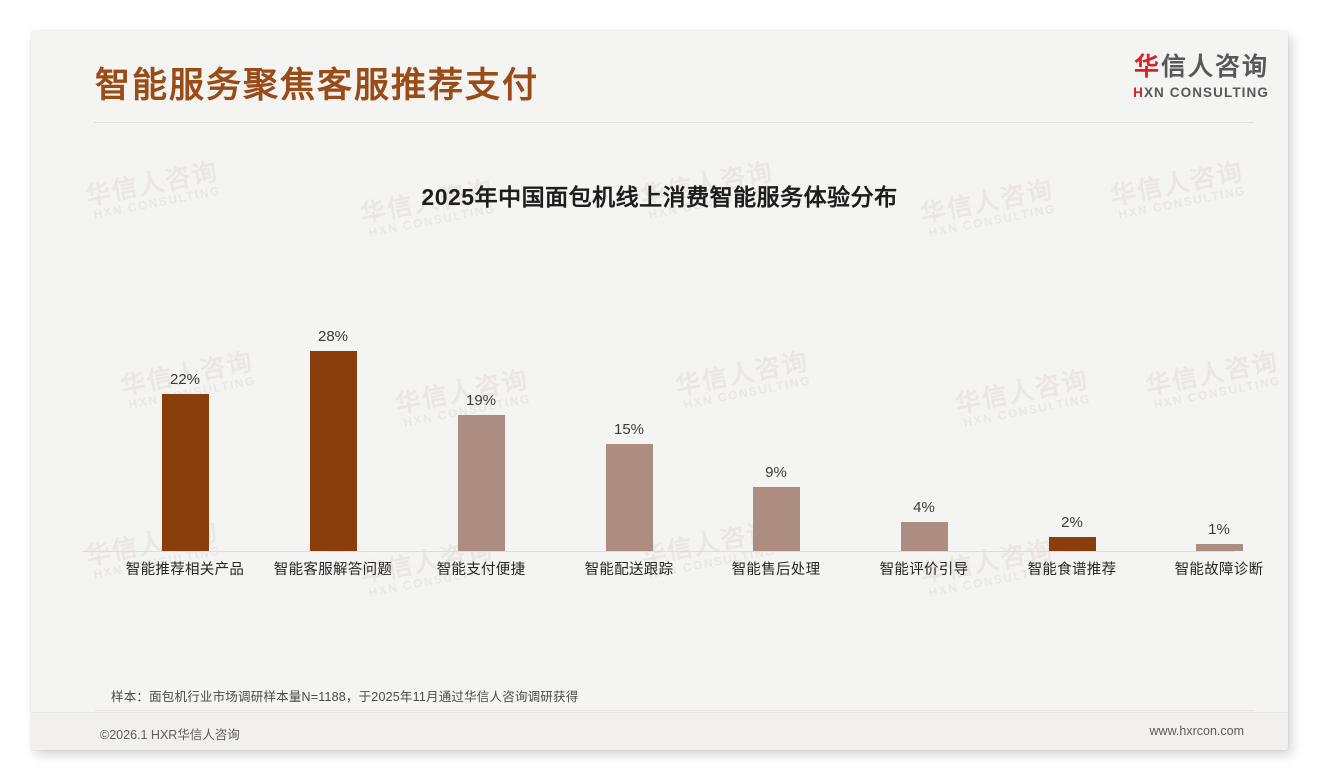 The height and width of the screenshot is (780, 1340). Describe the element at coordinates (1219, 570) in the screenshot. I see `category-label: 智能故障诊断` at that location.